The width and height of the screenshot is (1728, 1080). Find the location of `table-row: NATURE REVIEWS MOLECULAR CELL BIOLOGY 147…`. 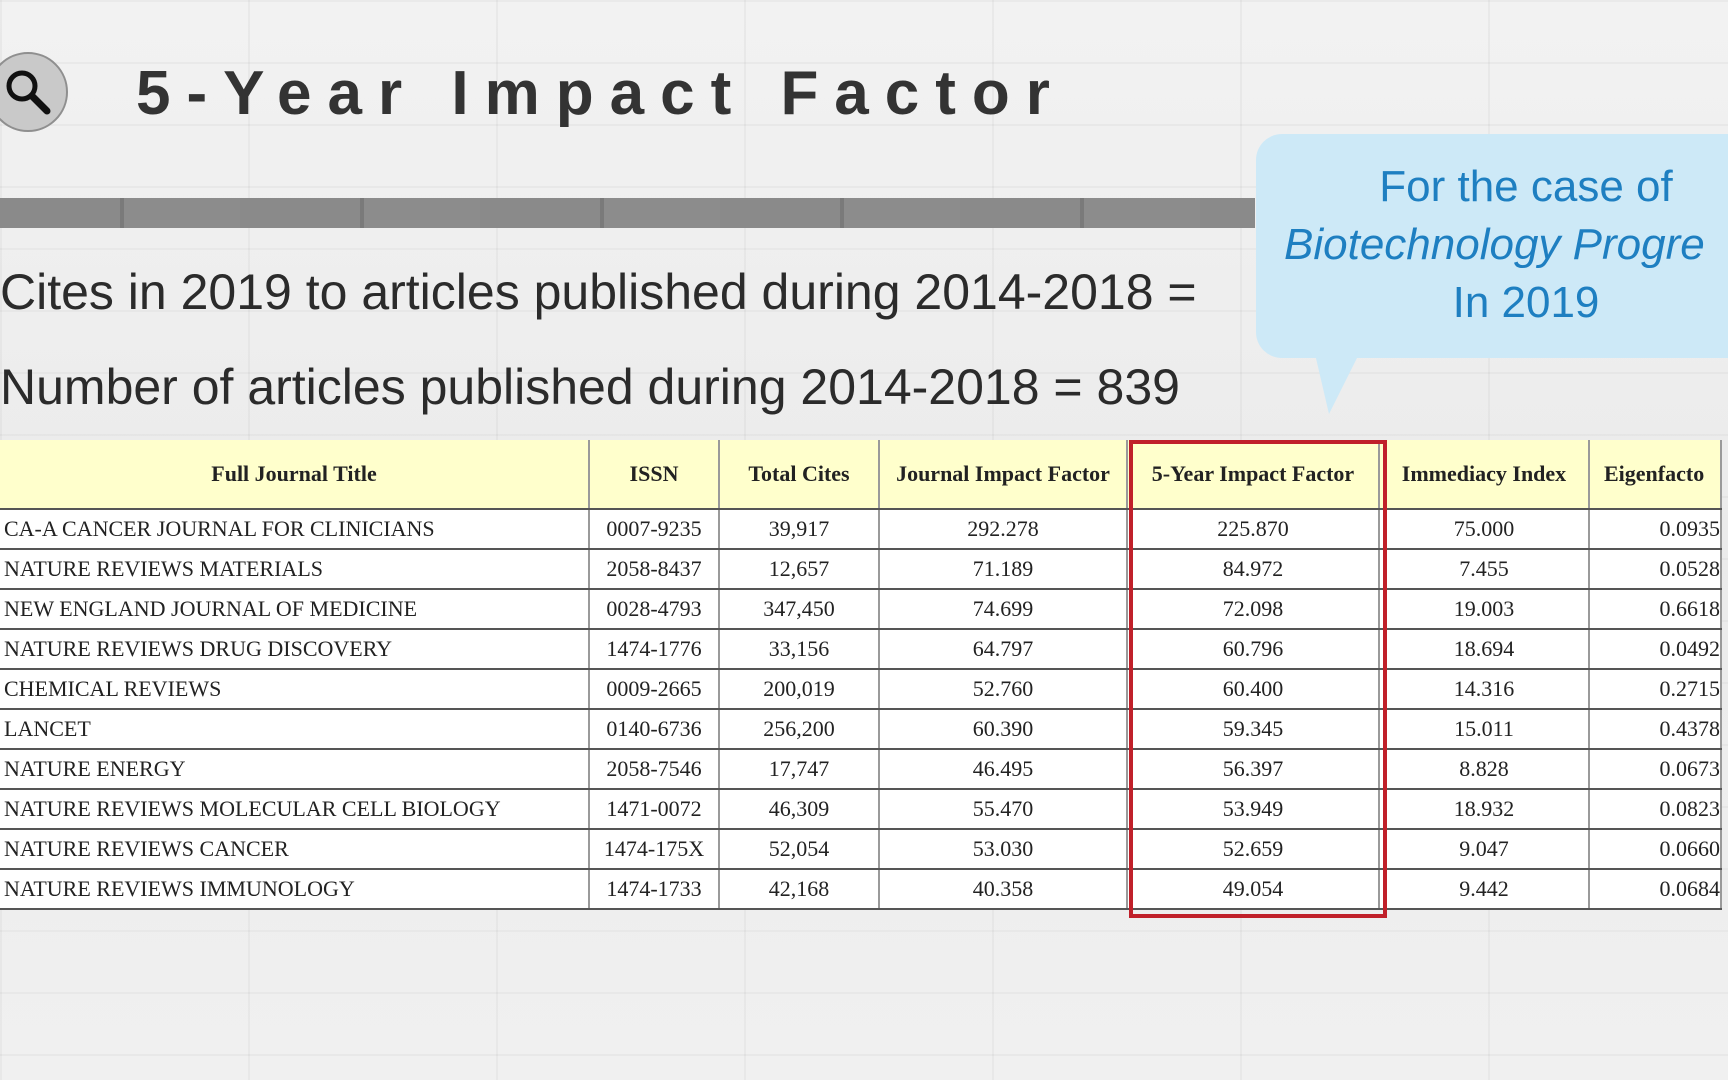

table-row: NATURE REVIEWS MOLECULAR CELL BIOLOGY 147… is located at coordinates (861, 809).